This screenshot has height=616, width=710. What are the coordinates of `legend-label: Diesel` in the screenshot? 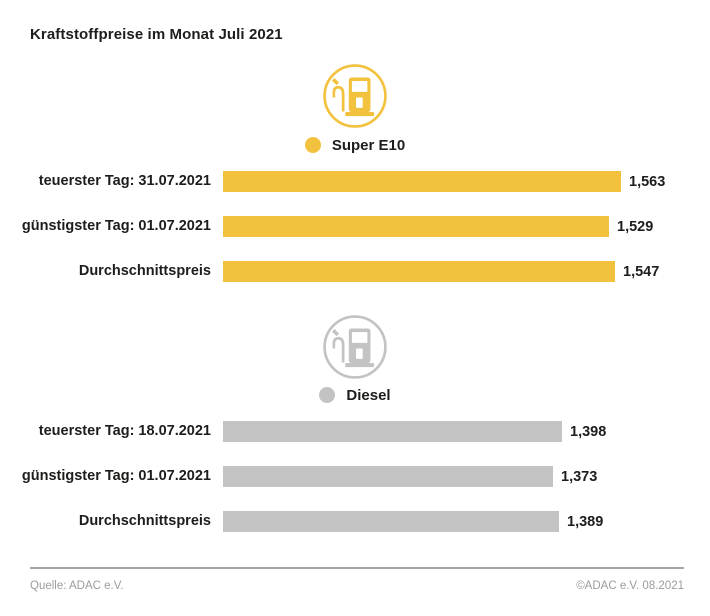 It's located at (368, 395).